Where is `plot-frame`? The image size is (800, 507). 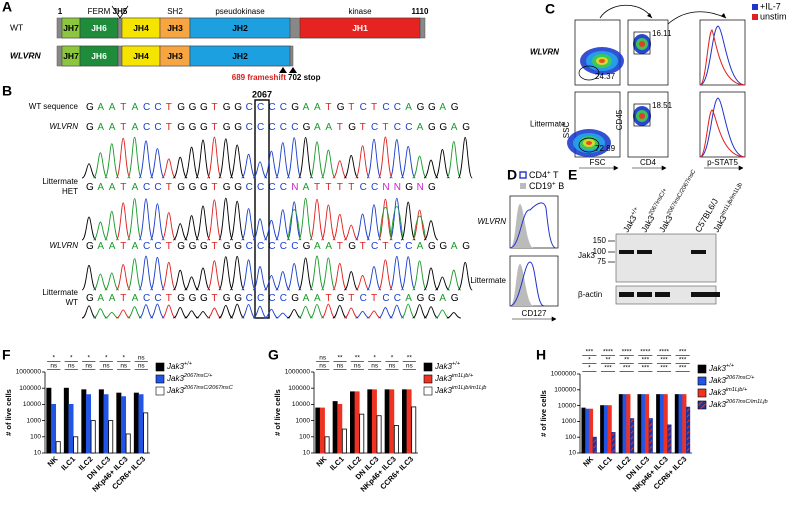
plot-frame is located at coordinates (722, 124).